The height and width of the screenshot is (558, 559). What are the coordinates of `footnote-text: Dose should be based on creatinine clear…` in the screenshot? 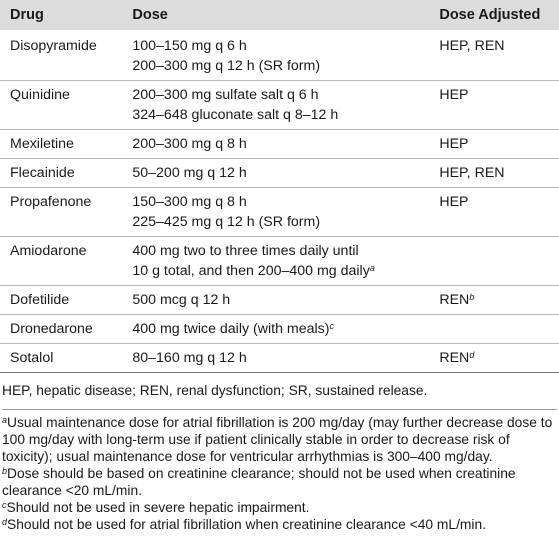 It's located at (259, 482).